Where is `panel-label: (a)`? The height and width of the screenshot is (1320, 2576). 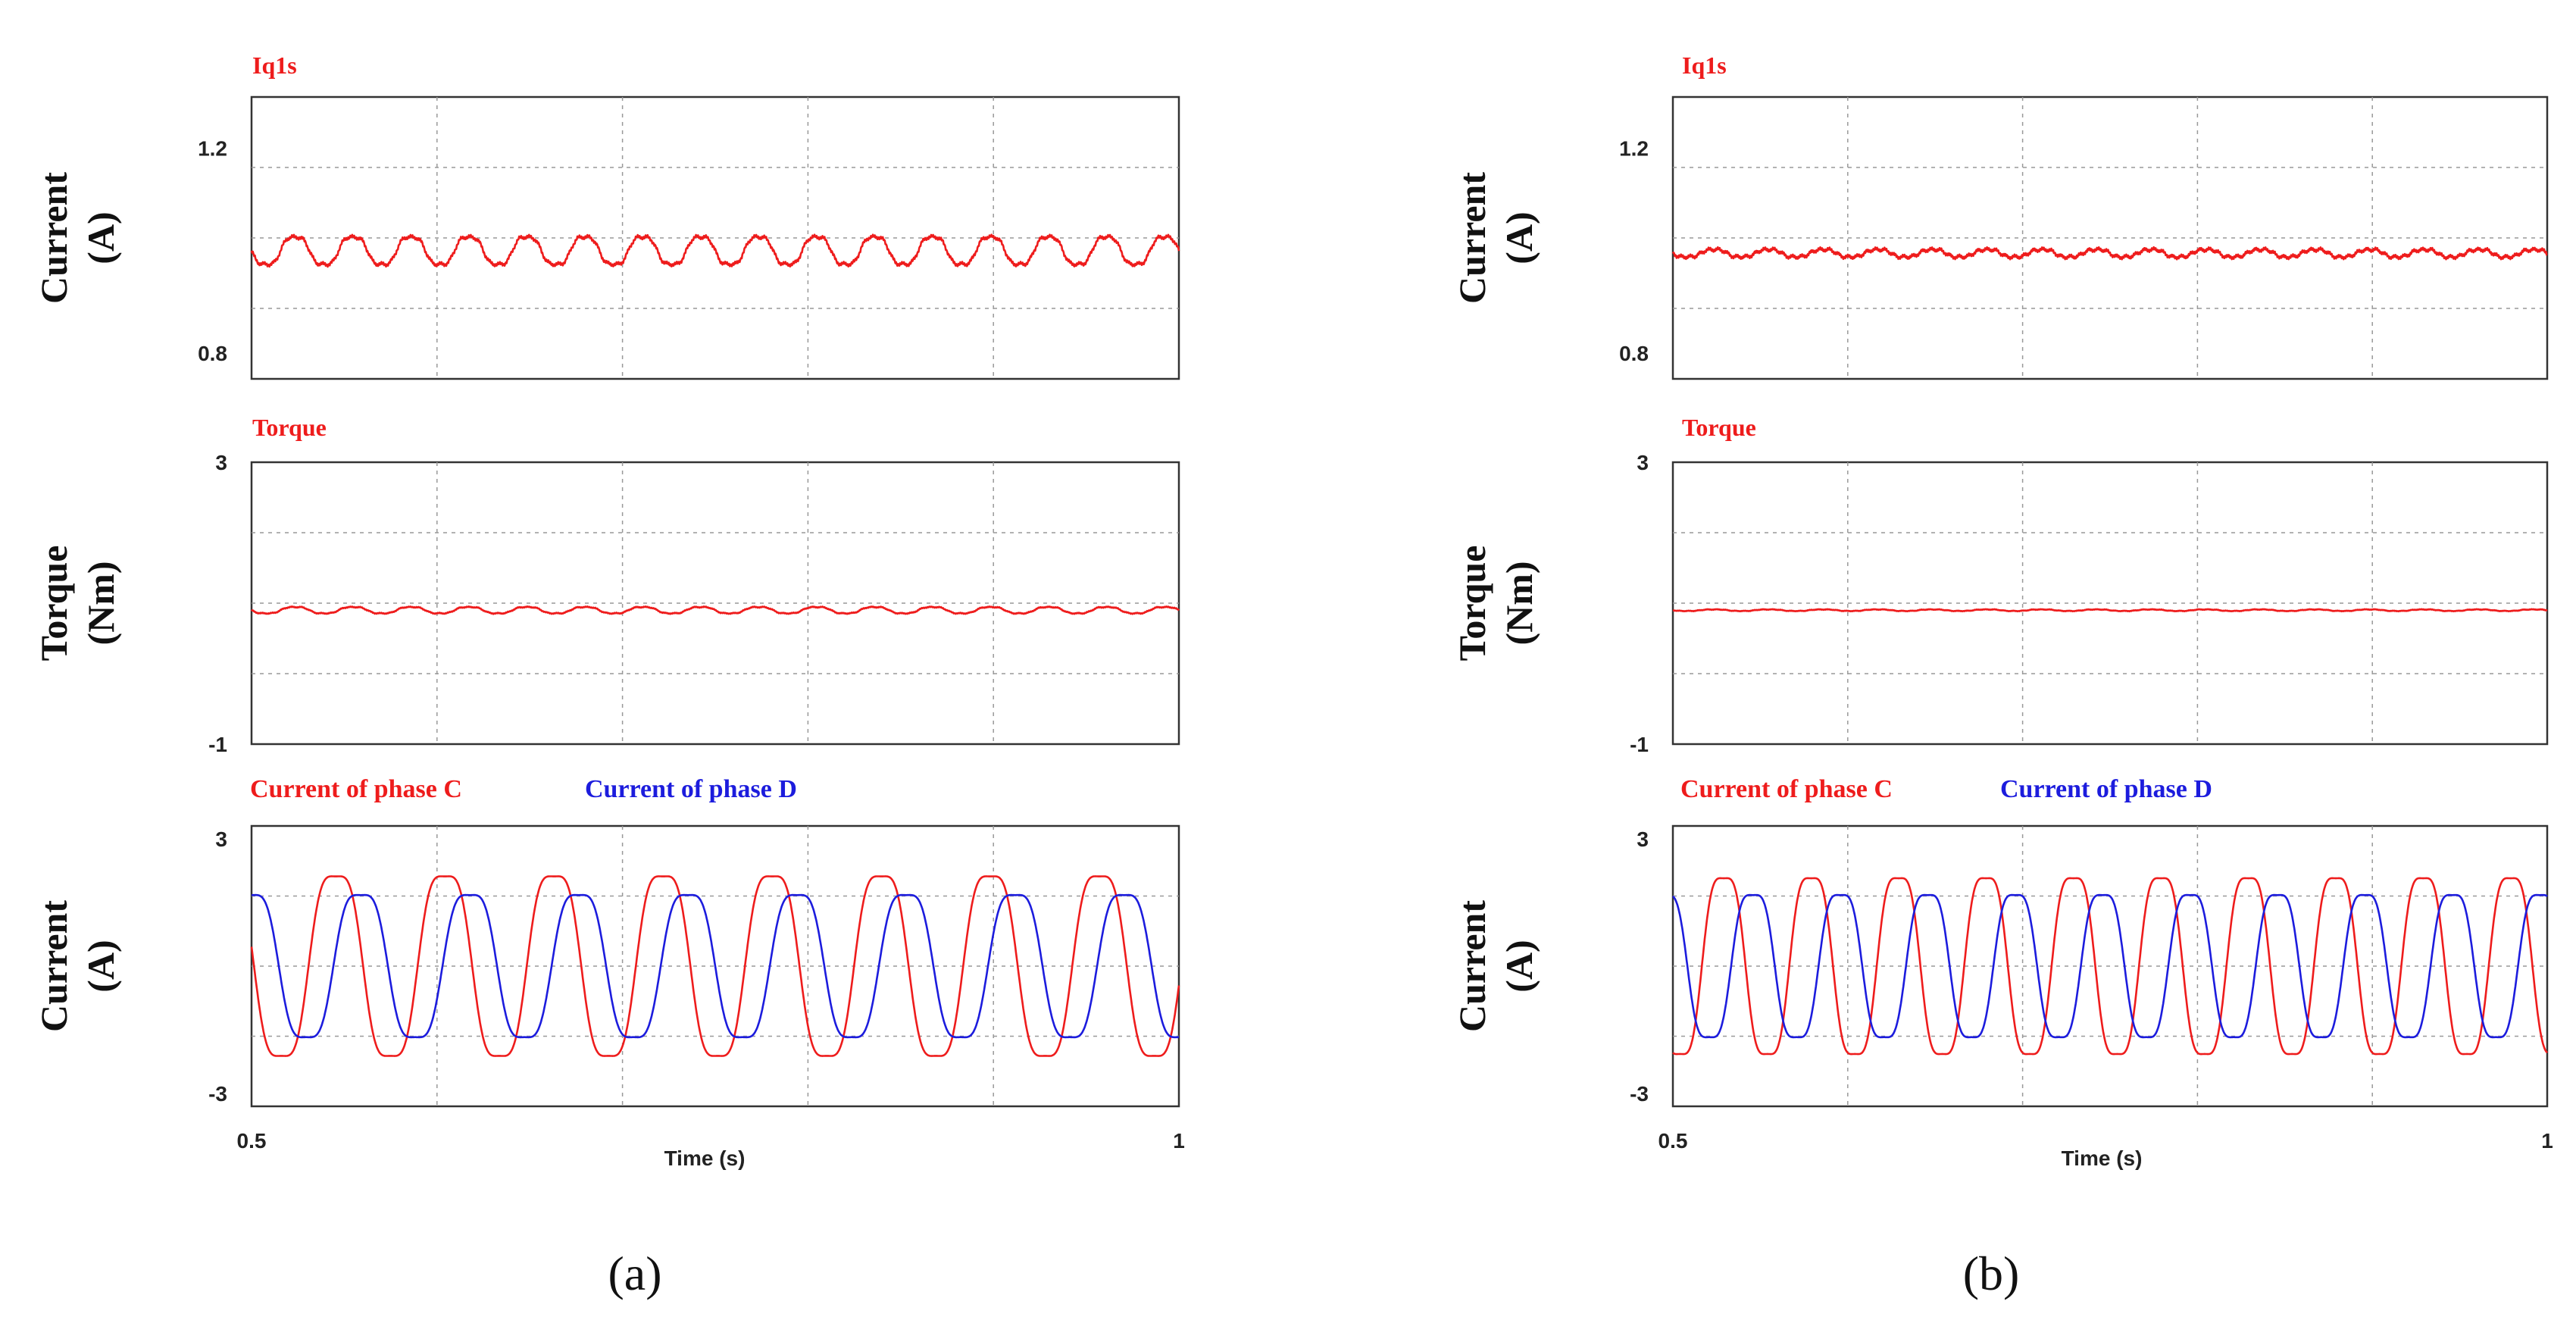
panel-label: (a) is located at coordinates (634, 1273).